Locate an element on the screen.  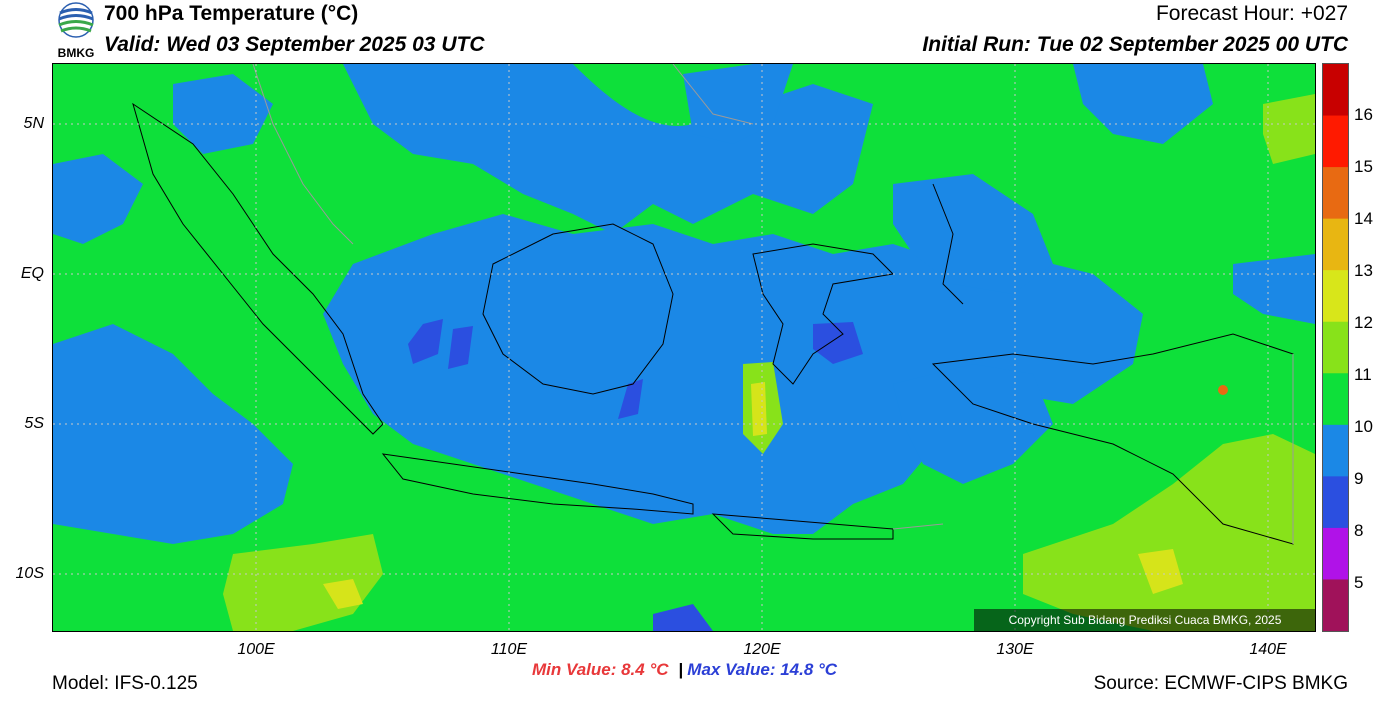
colorbar-label-8: 8 is located at coordinates (1359, 530).